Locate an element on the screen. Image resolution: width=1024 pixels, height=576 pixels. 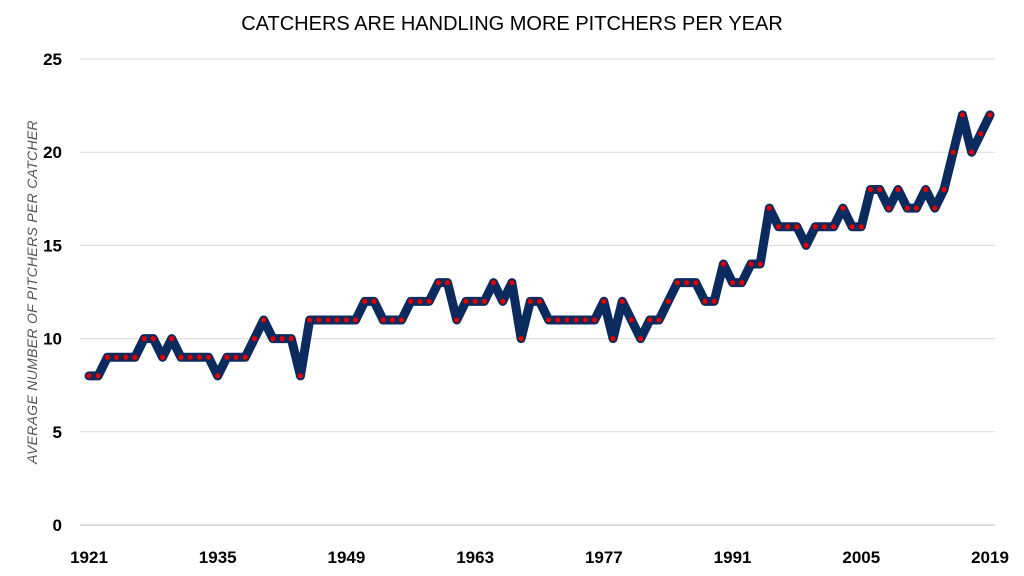
x-tick-label: 1949 is located at coordinates (347, 557).